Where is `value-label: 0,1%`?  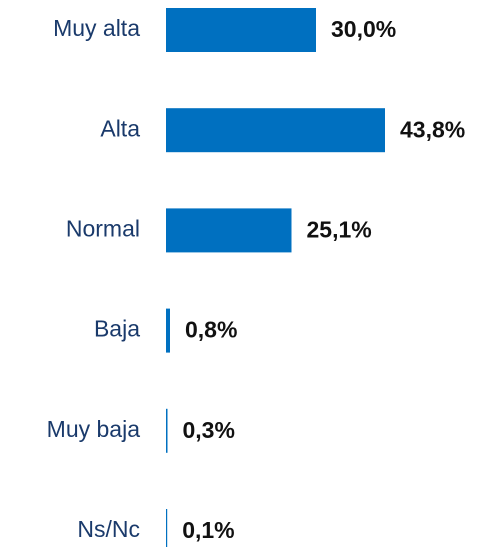
value-label: 0,1% is located at coordinates (208, 530).